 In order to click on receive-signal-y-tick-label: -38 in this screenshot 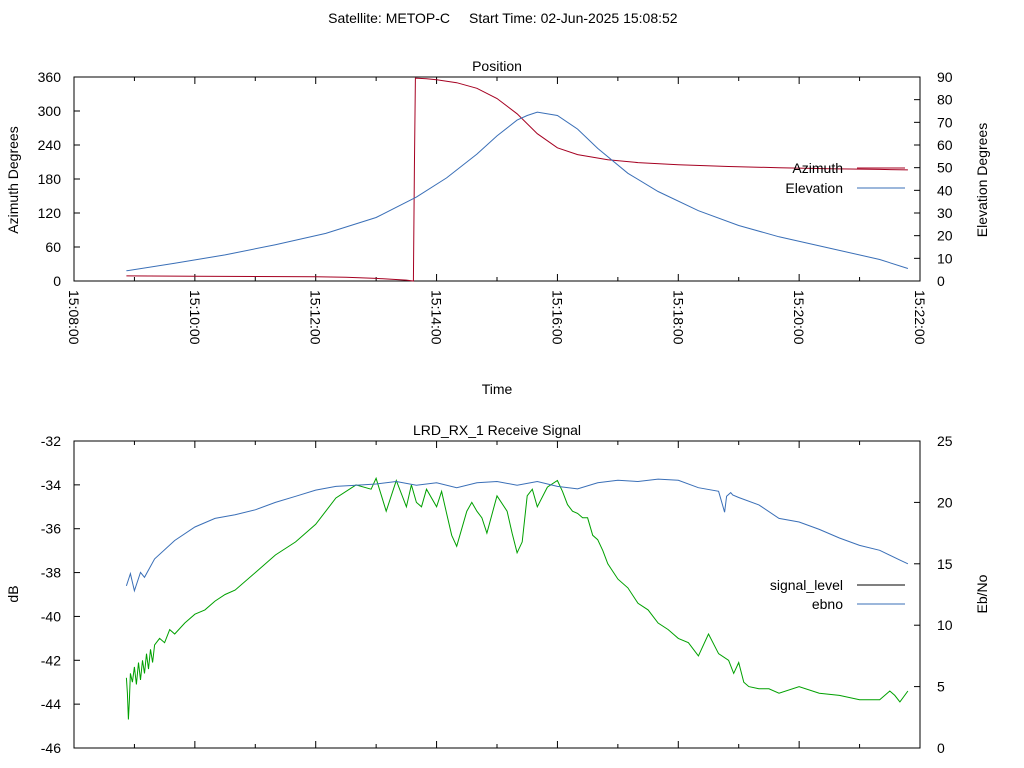, I will do `click(51, 573)`.